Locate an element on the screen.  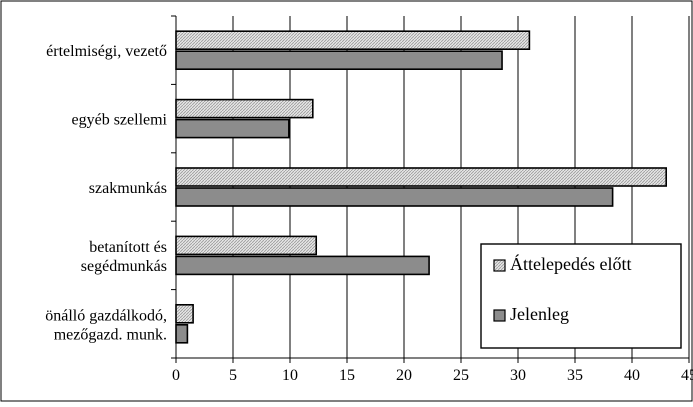
category-label: értelmiségi, vezető is located at coordinates (106, 51).